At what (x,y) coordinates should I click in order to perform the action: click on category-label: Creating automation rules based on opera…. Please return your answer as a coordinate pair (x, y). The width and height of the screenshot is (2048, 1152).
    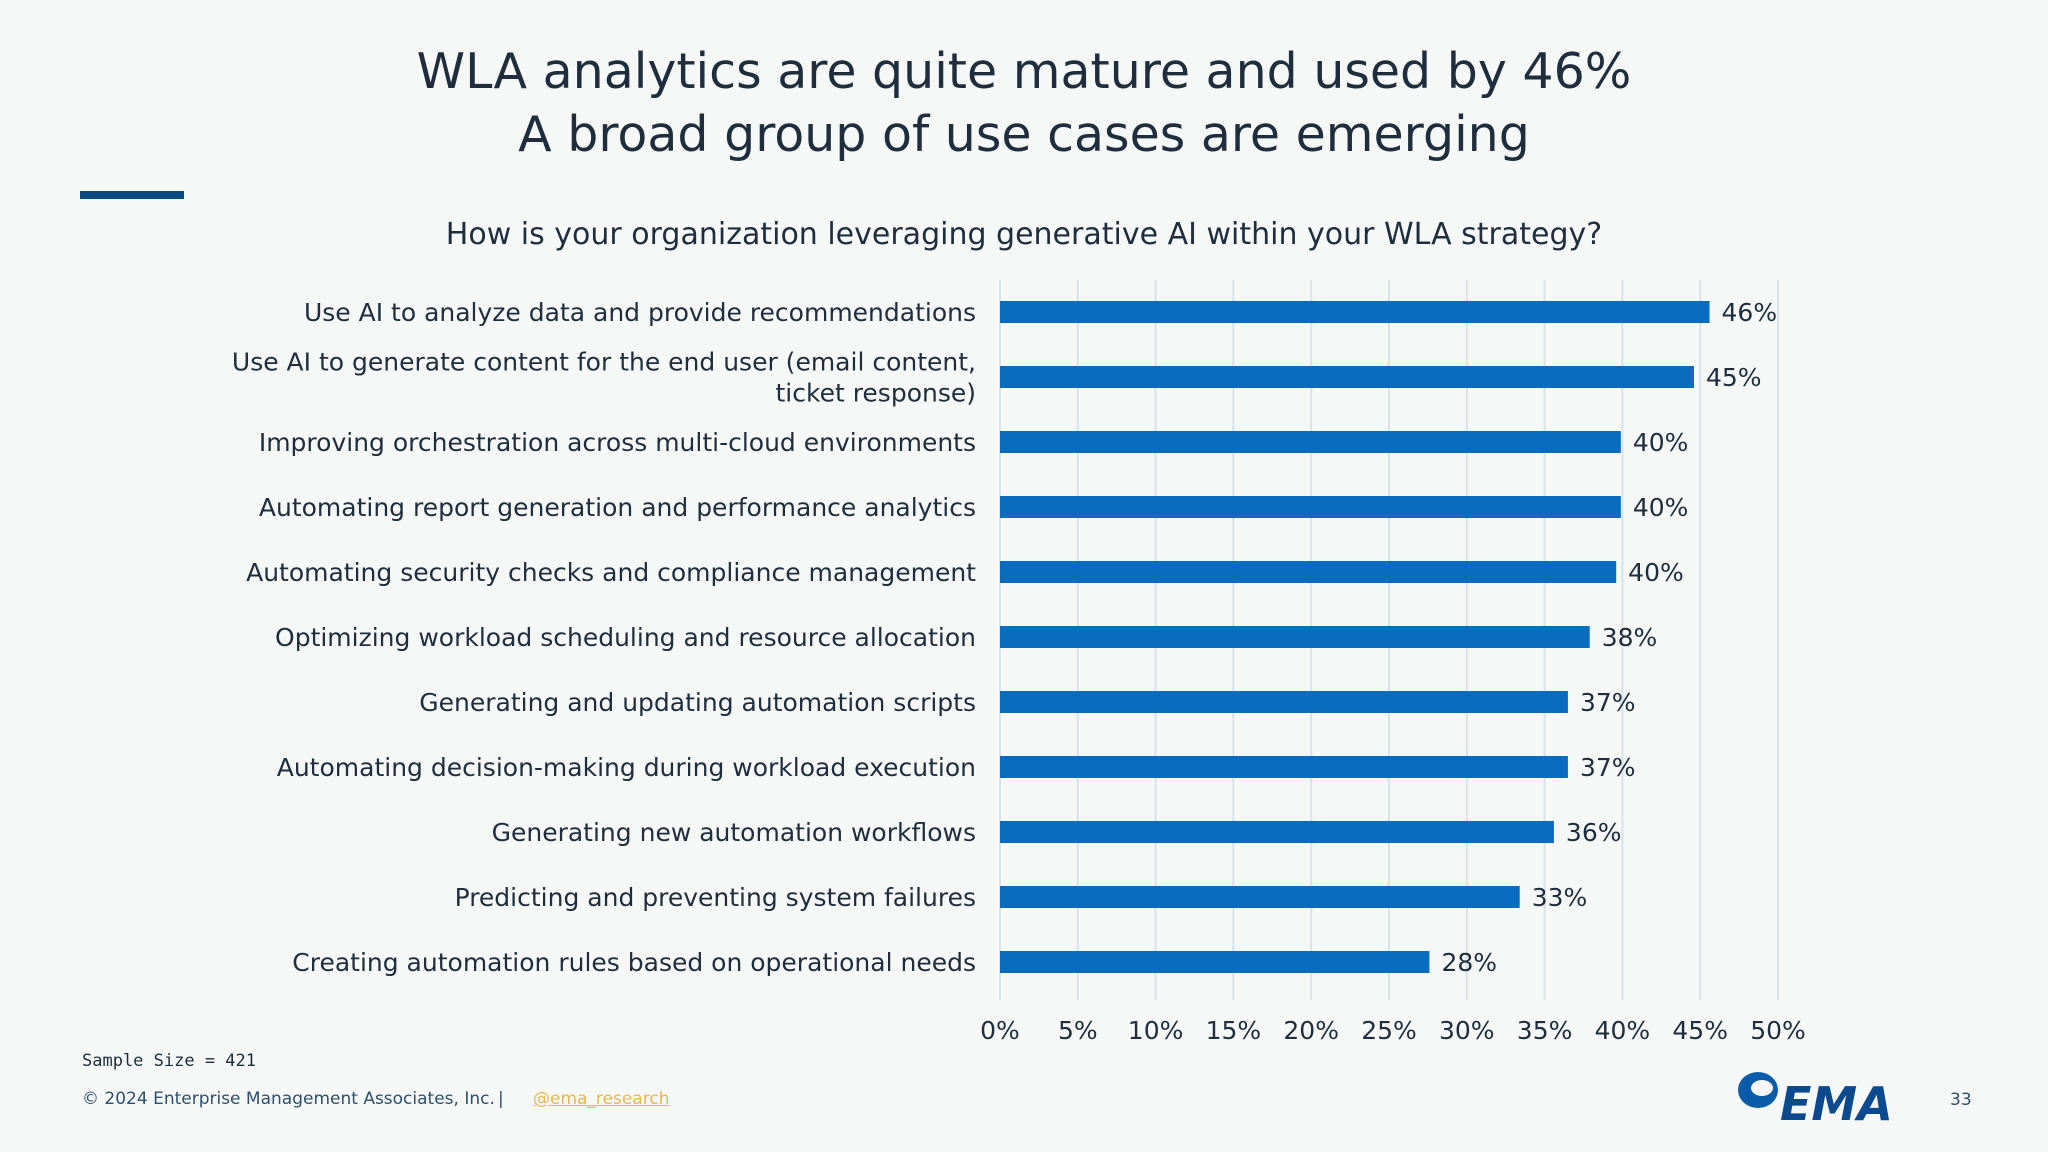
    Looking at the image, I should click on (634, 962).